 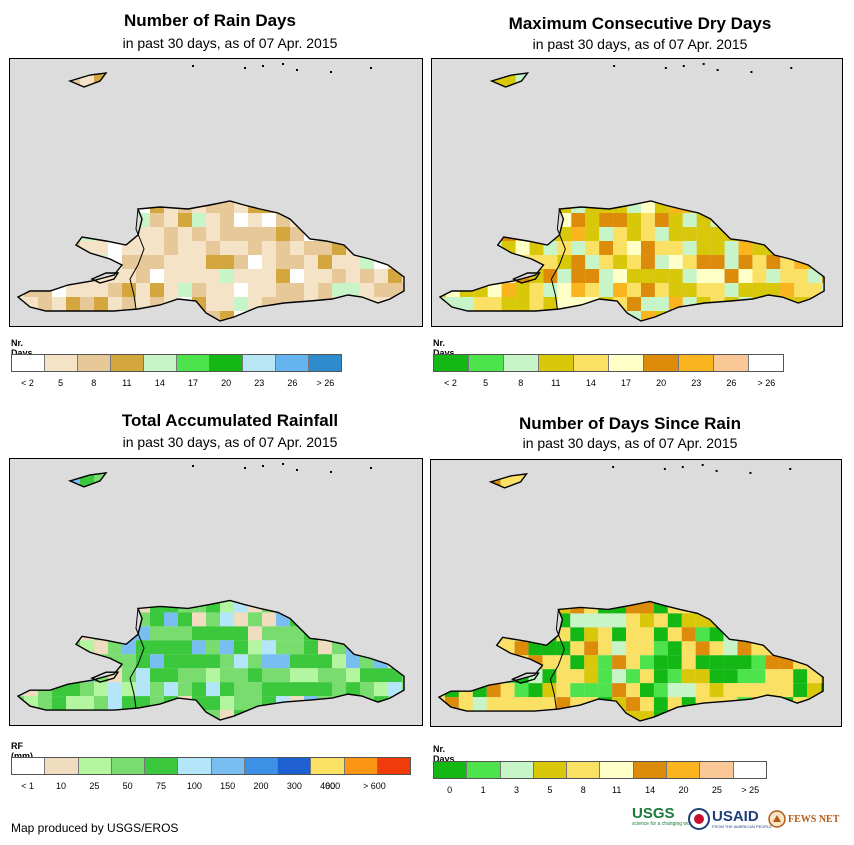 I want to click on usaid-logo: USAID FROM THE AMERICAN PEOPLE, so click(x=730, y=819).